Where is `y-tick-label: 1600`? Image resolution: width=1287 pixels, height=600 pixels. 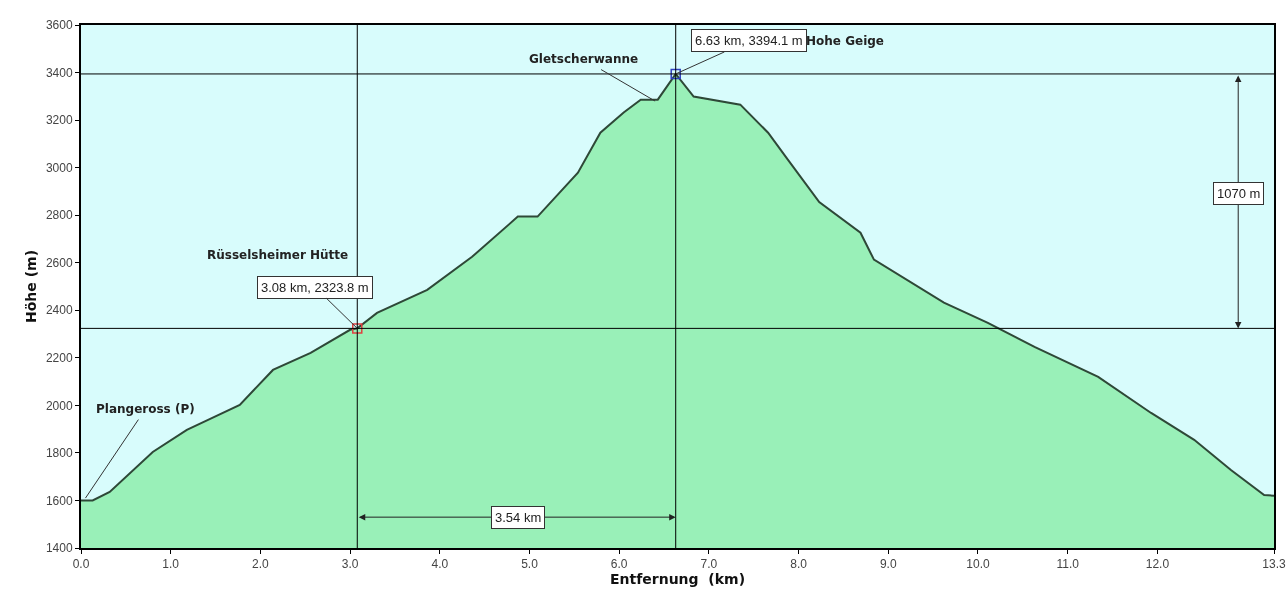
y-tick-label: 1600 is located at coordinates (59, 500).